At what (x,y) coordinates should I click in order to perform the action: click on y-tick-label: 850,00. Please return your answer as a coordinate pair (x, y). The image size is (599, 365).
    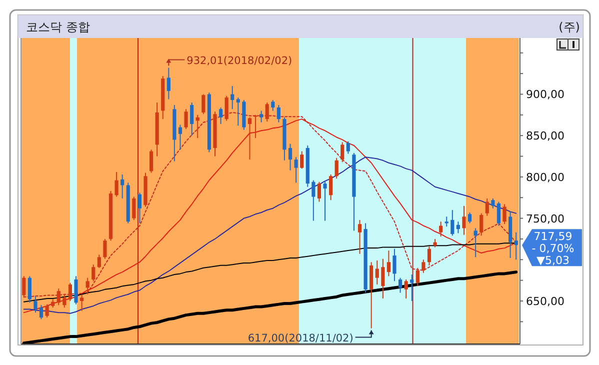
    Looking at the image, I should click on (545, 136).